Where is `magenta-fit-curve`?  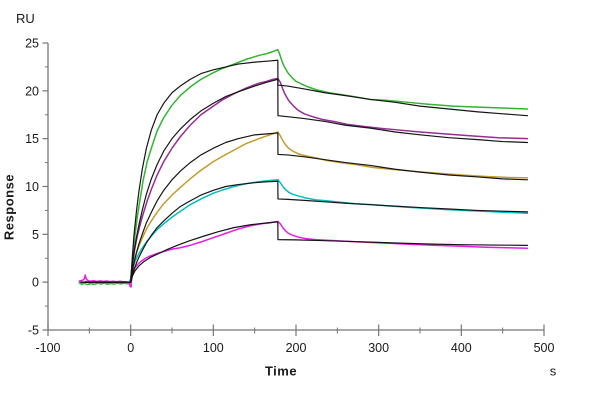
magenta-fit-curve is located at coordinates (304, 252).